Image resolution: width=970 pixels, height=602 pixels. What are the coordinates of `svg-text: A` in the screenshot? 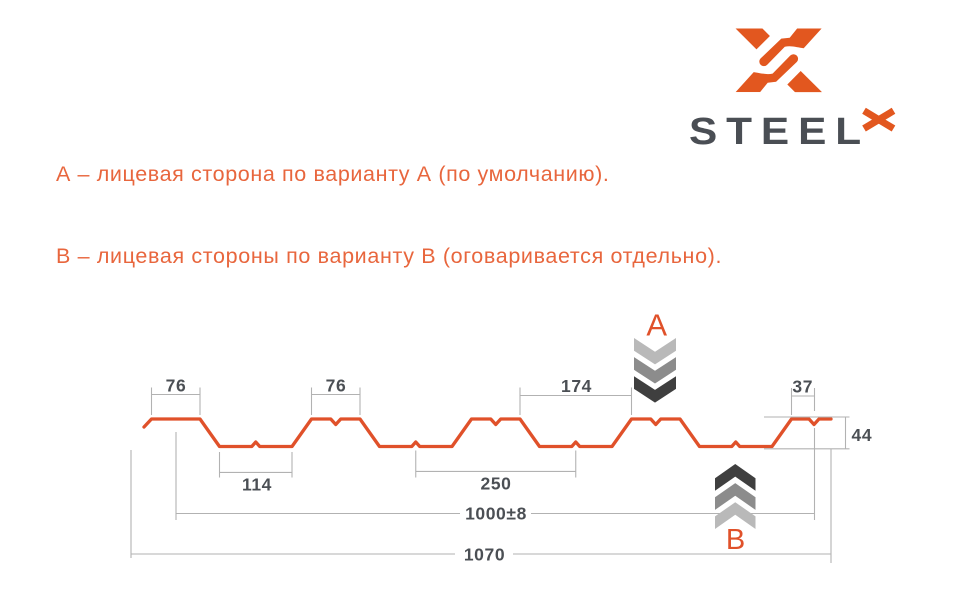 It's located at (656, 325).